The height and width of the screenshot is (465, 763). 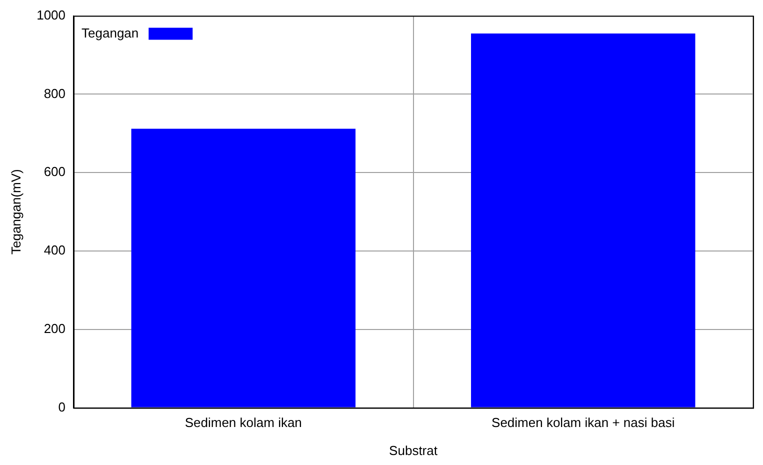 I want to click on x-tick-label: Sedimen kolam ikan, so click(x=243, y=422).